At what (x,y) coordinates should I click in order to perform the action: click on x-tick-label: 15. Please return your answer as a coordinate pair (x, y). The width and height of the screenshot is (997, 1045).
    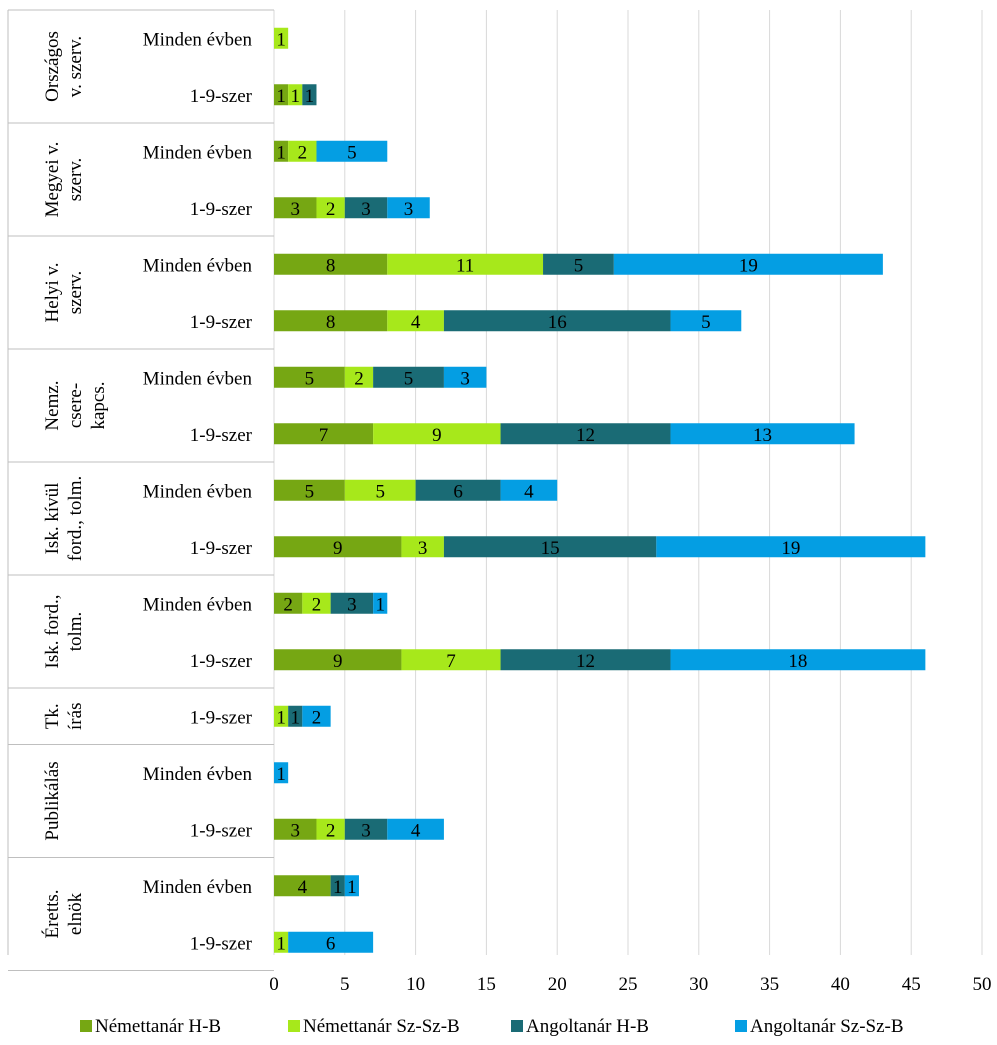
    Looking at the image, I should click on (486, 984).